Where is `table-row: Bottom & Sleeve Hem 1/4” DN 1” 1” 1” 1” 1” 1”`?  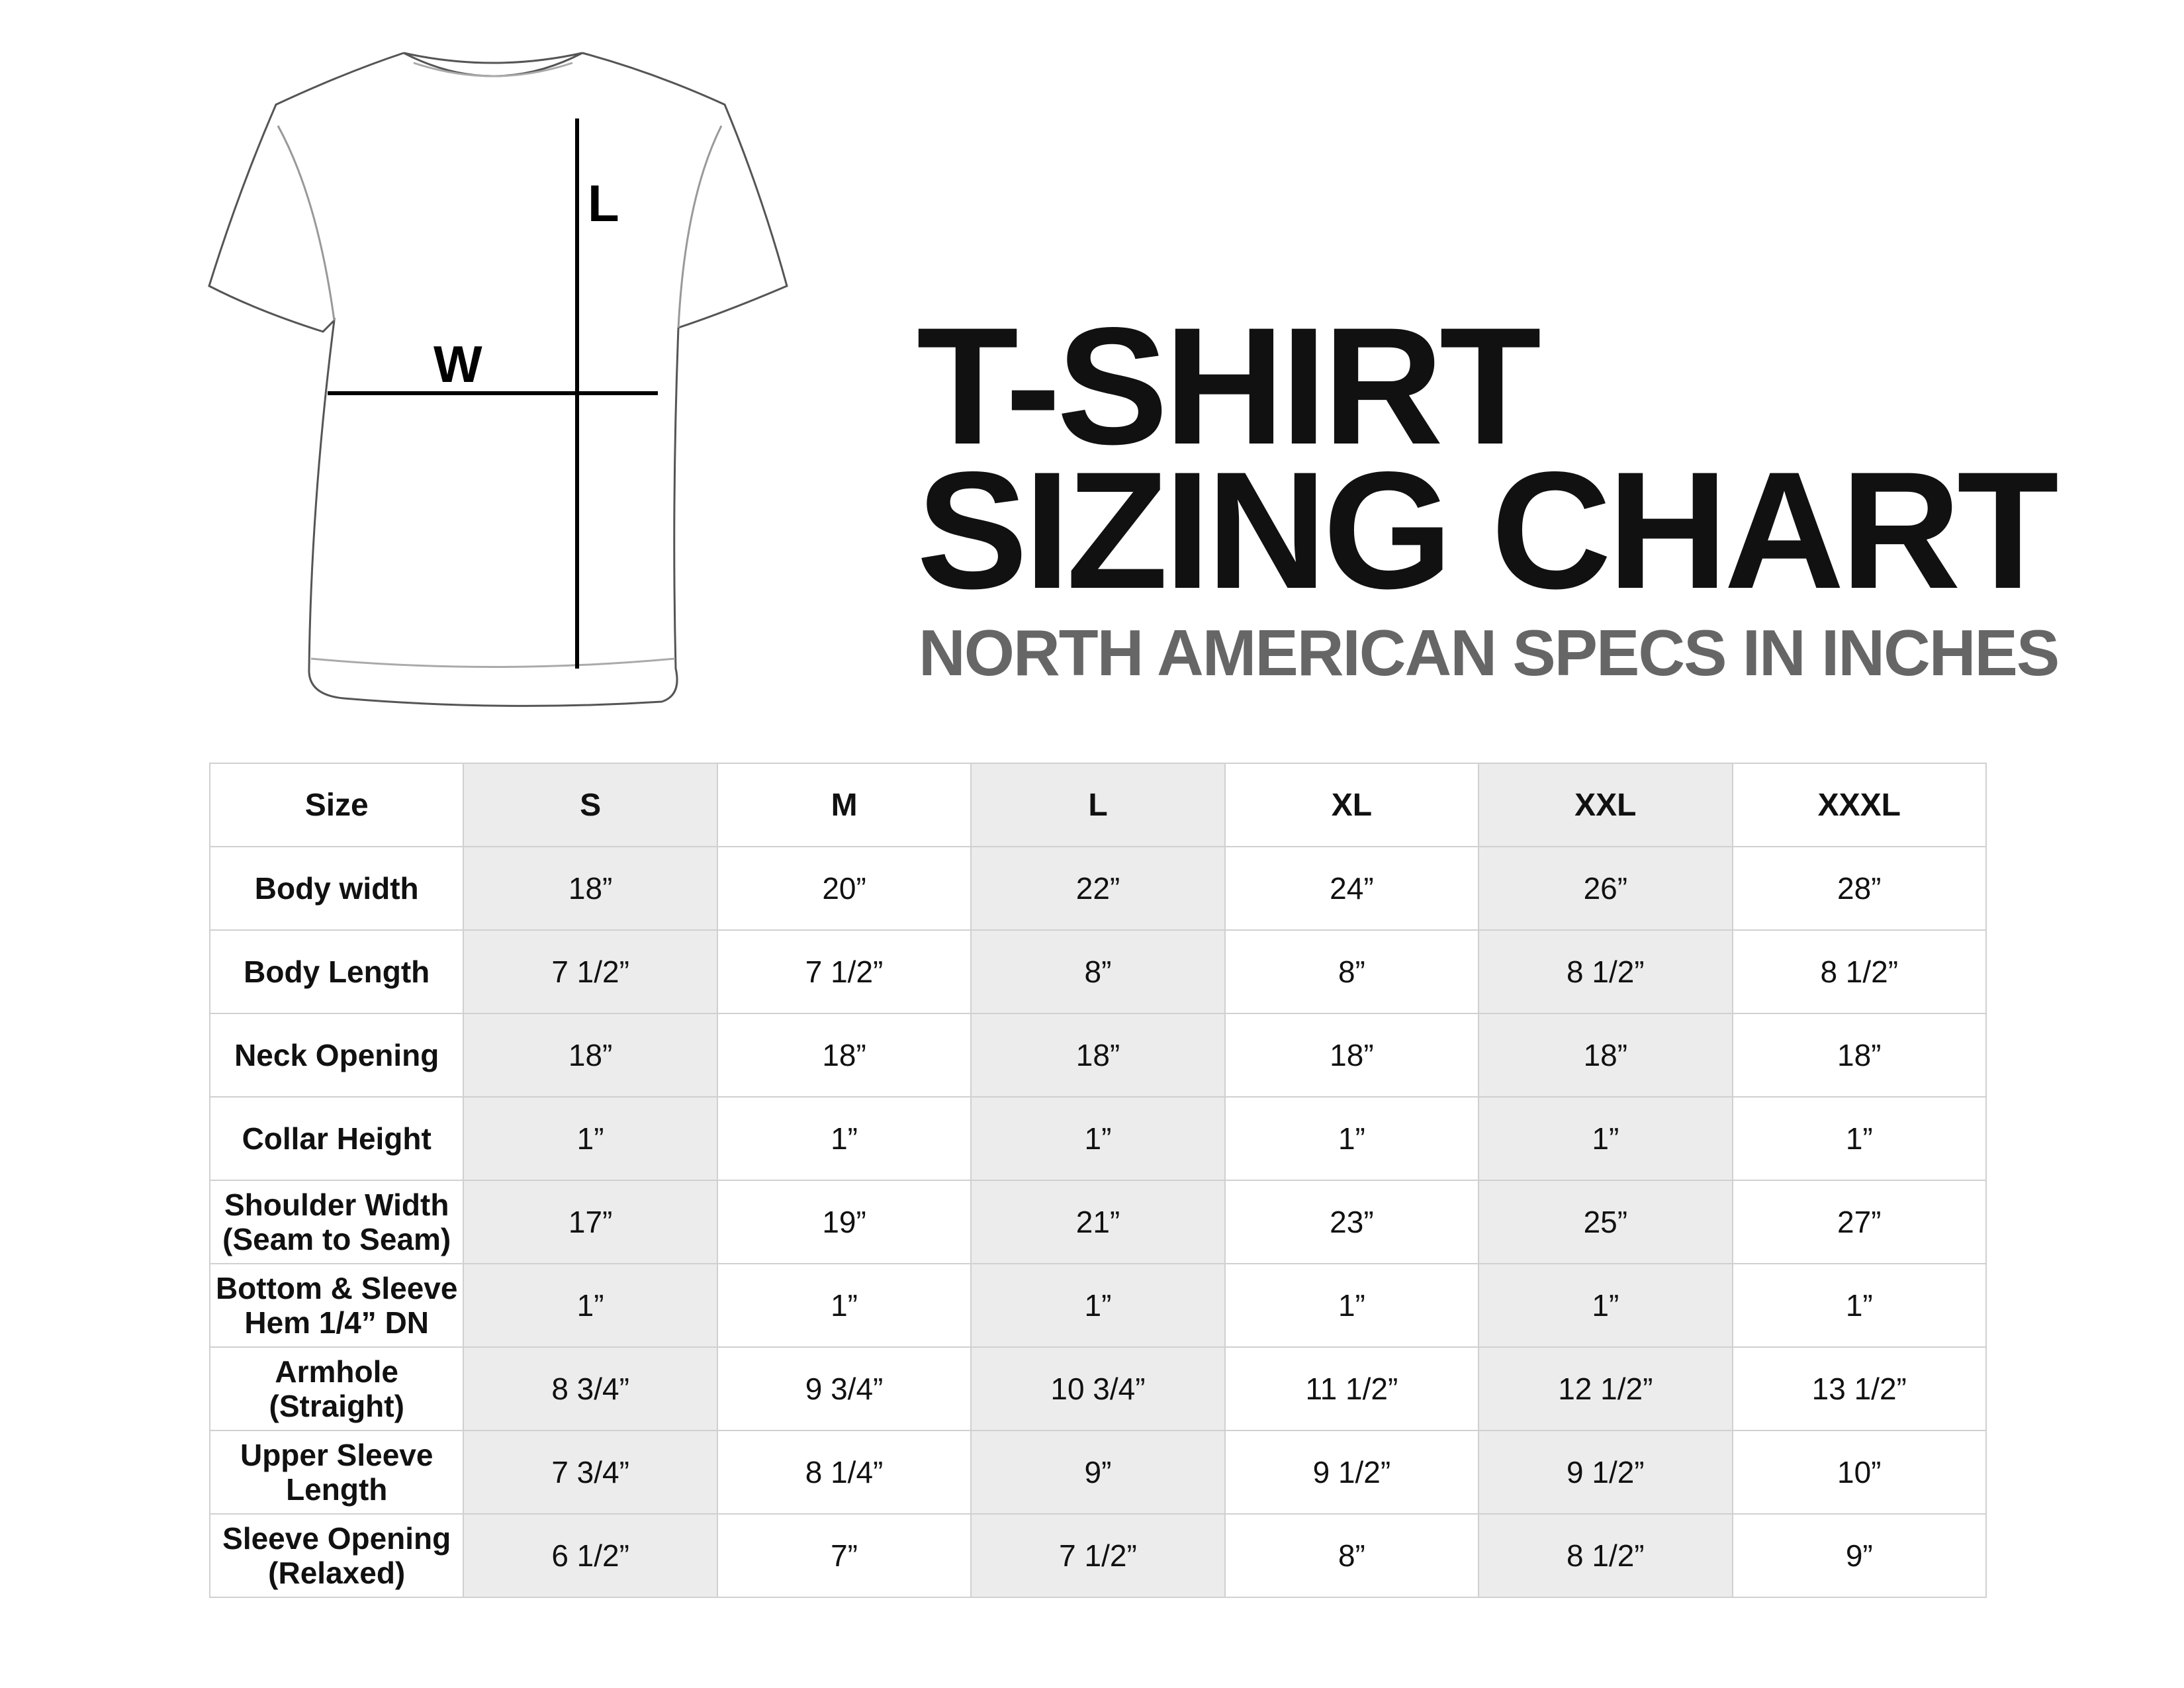
table-row: Bottom & Sleeve Hem 1/4” DN 1” 1” 1” 1” 1” 1” is located at coordinates (1097, 1305).